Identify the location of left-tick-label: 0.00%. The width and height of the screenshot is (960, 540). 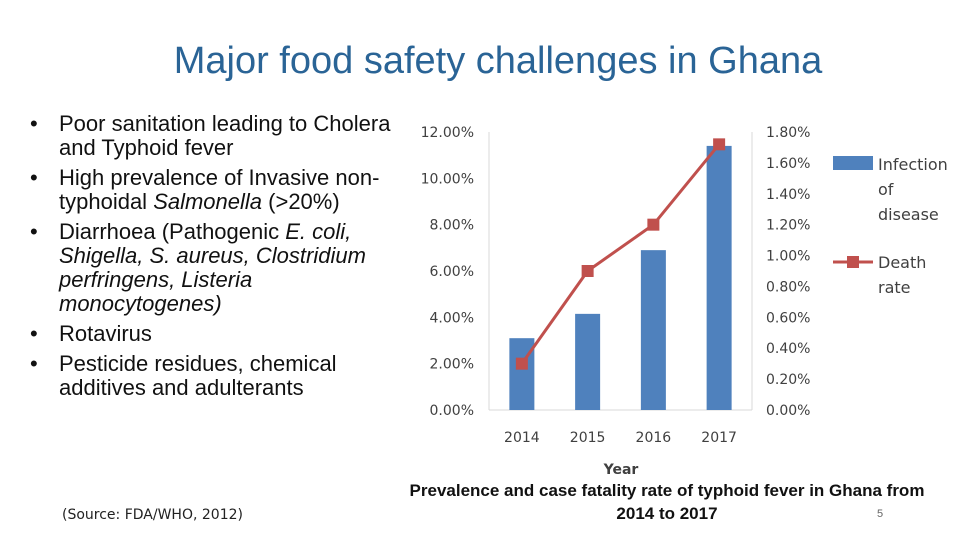
(452, 411).